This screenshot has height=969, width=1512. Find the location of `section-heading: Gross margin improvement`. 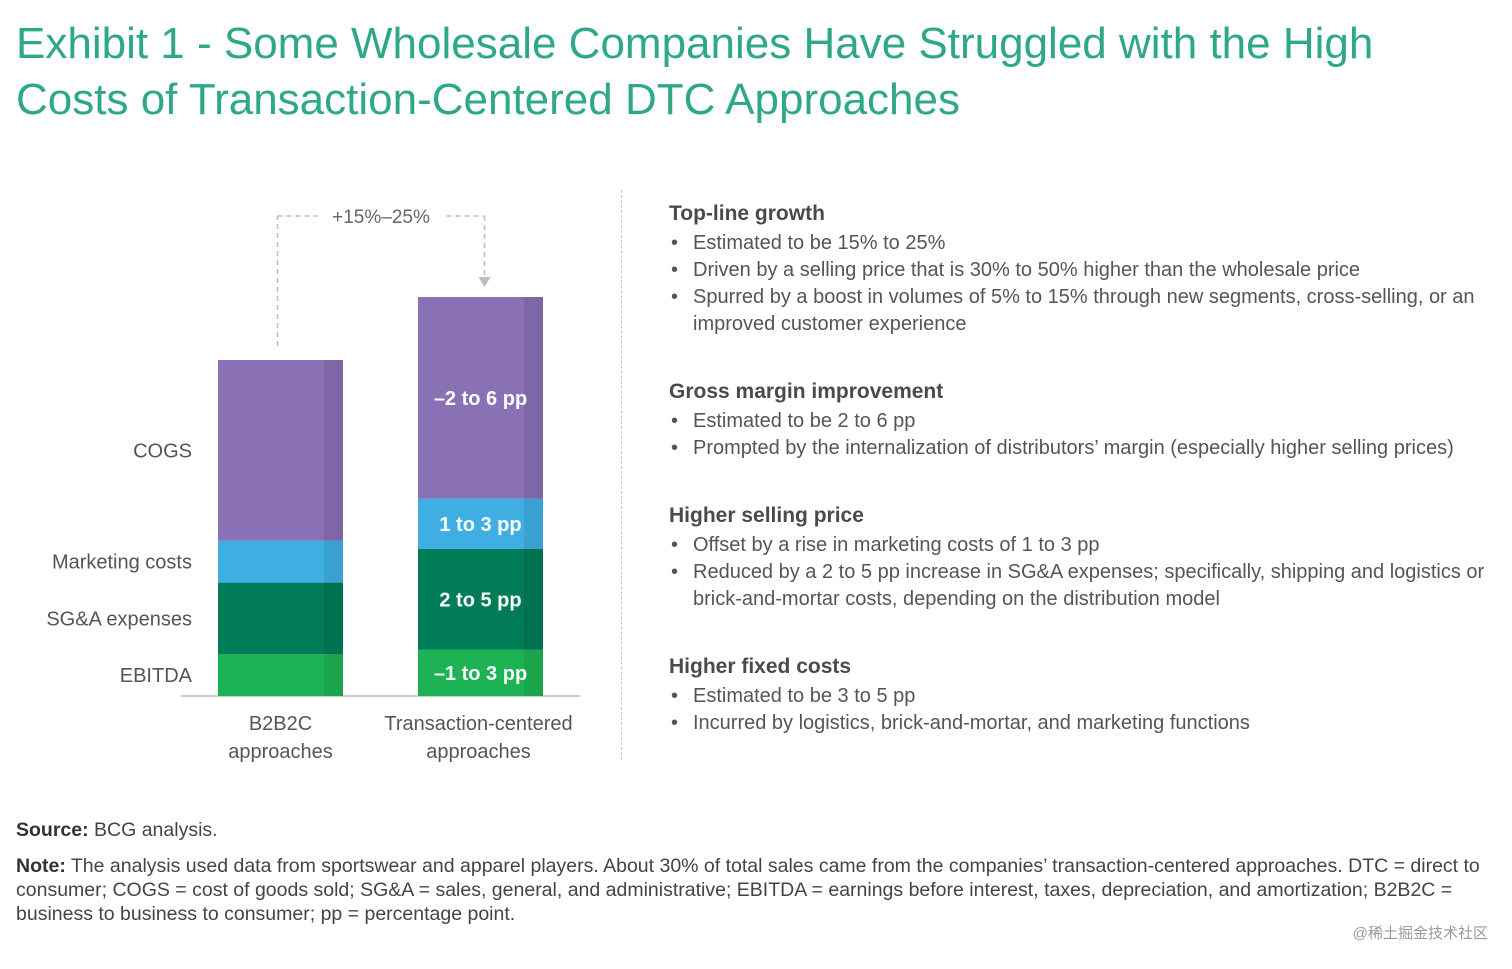

section-heading: Gross margin improvement is located at coordinates (806, 391).